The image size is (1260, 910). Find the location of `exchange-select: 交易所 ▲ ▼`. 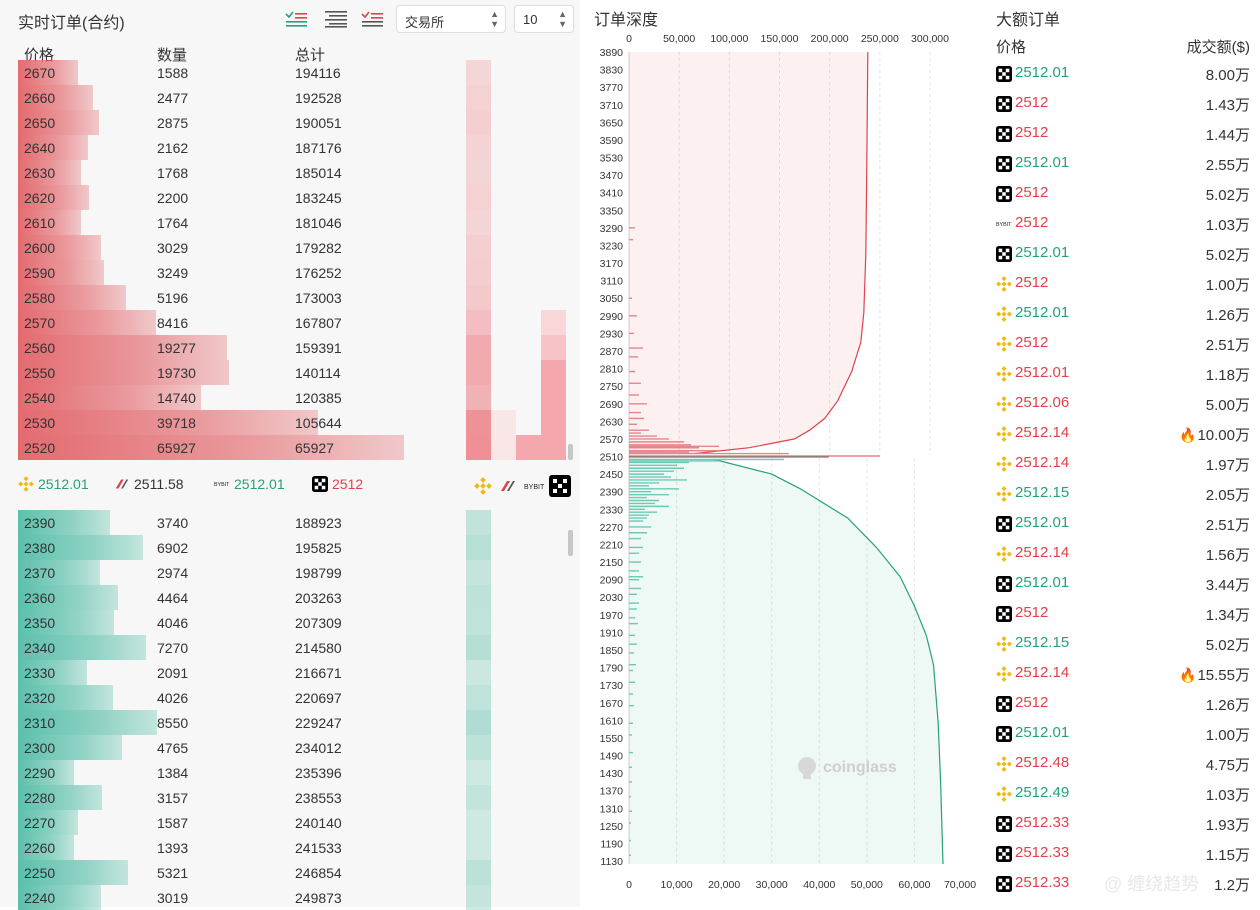

exchange-select: 交易所 ▲ ▼ is located at coordinates (451, 19).